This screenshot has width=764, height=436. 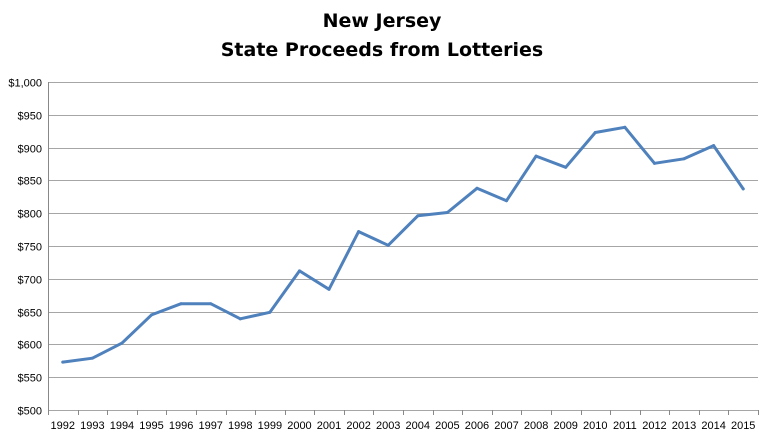 I want to click on x-tick-label: 2012, so click(x=654, y=426).